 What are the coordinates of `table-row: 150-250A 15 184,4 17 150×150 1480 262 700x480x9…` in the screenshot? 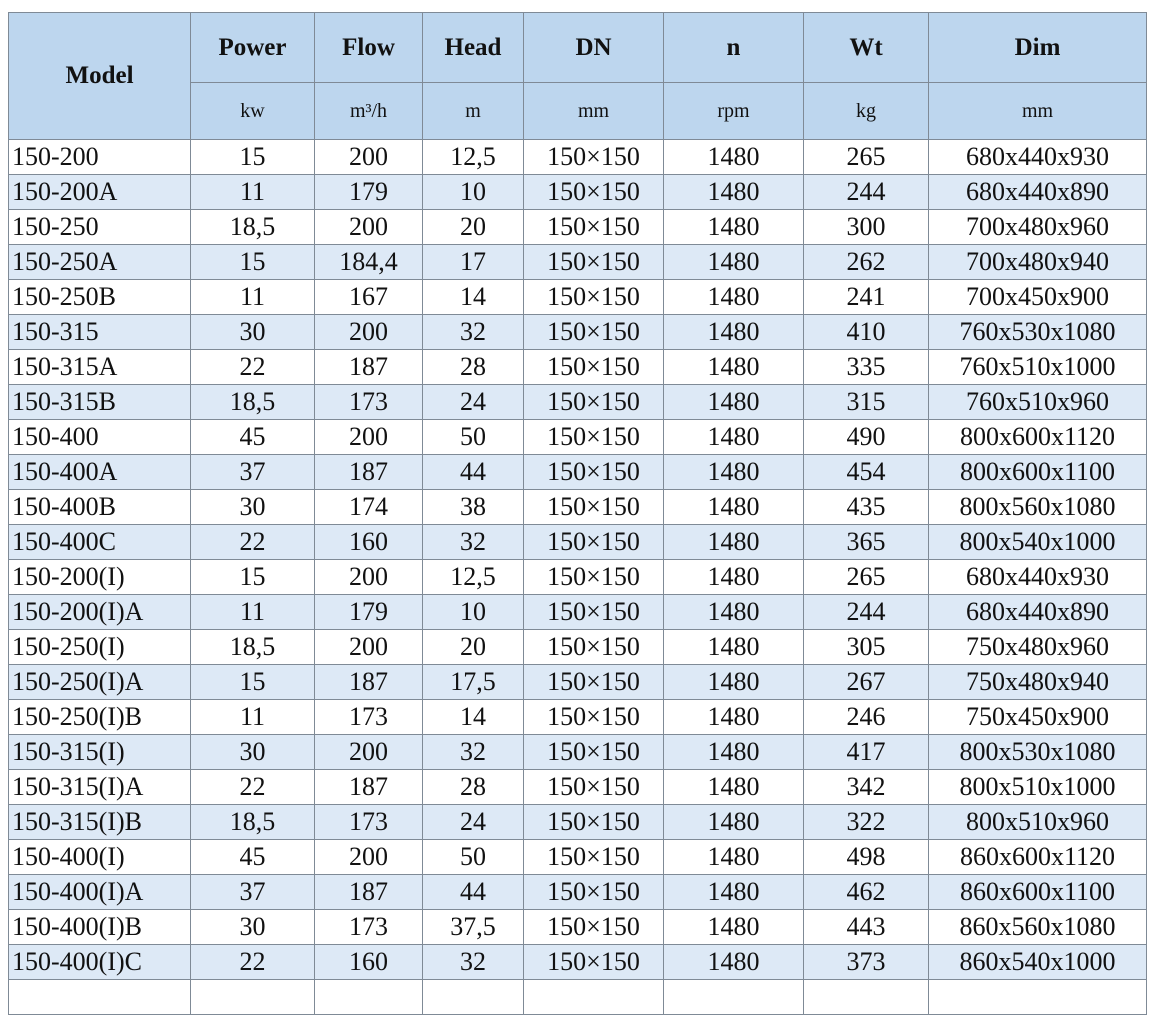 It's located at (577, 262).